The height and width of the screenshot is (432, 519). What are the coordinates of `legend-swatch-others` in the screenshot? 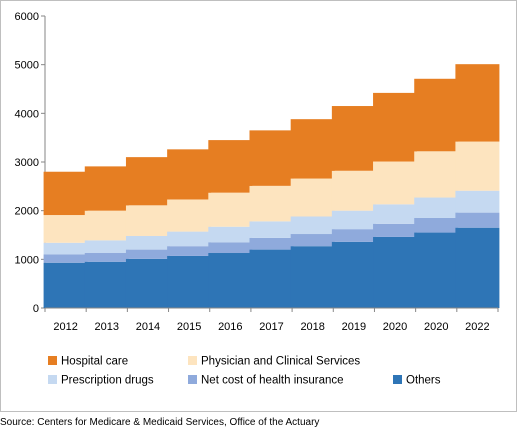 It's located at (397, 379).